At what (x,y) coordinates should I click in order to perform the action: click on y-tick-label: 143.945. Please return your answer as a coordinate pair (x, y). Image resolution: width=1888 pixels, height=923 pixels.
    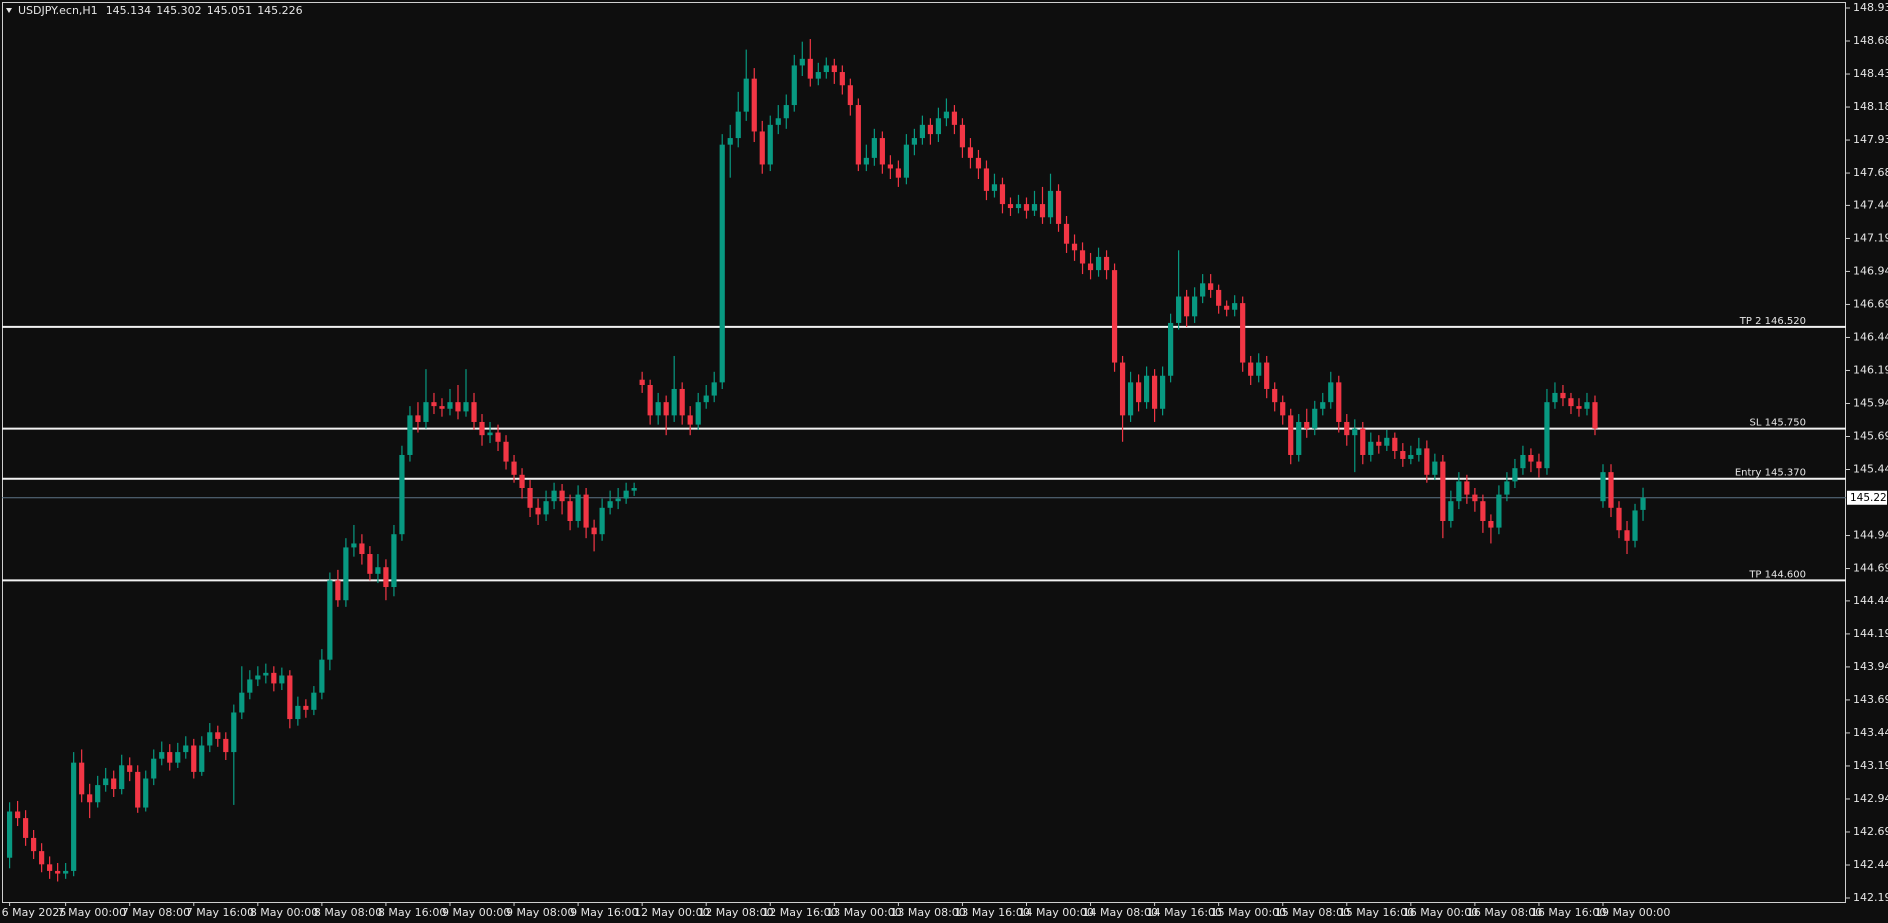
    Looking at the image, I should click on (1870, 666).